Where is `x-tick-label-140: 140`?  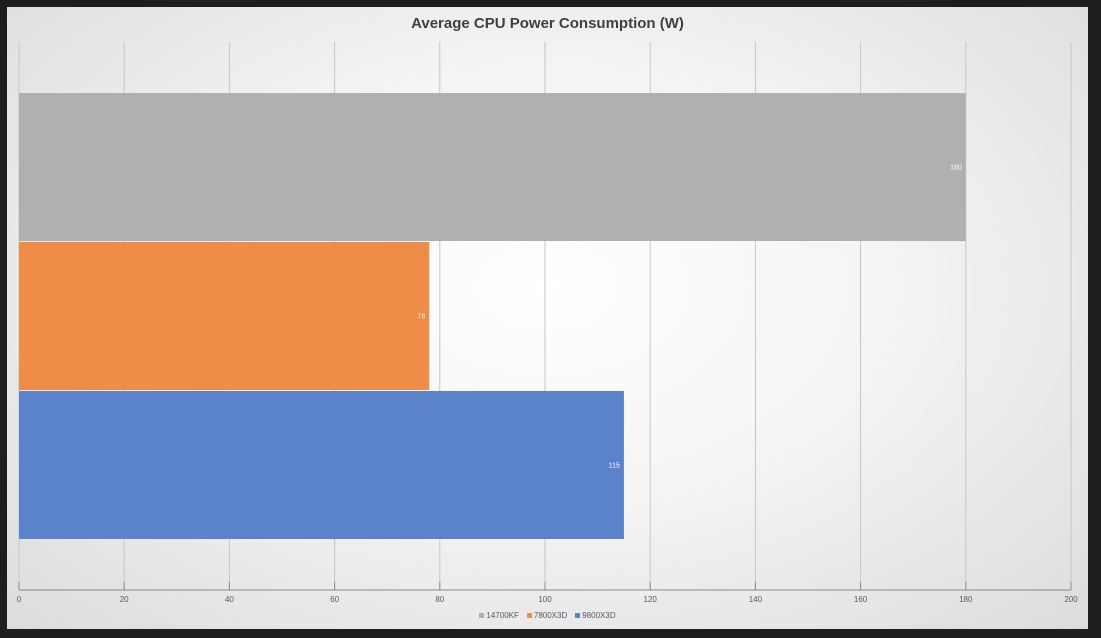
x-tick-label-140: 140 is located at coordinates (756, 599).